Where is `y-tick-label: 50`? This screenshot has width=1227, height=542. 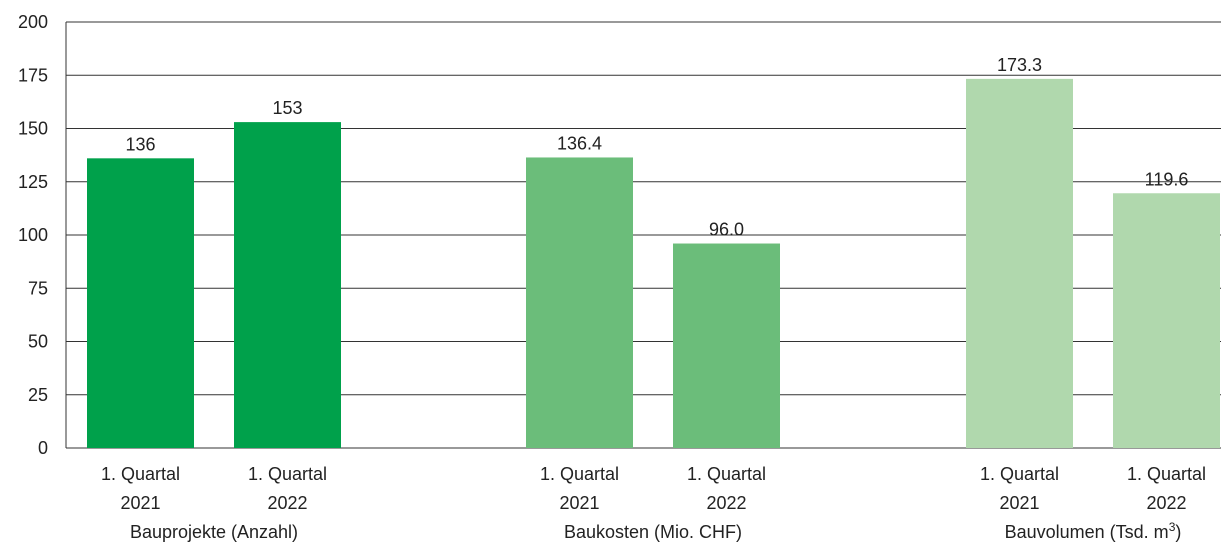 y-tick-label: 50 is located at coordinates (38, 342).